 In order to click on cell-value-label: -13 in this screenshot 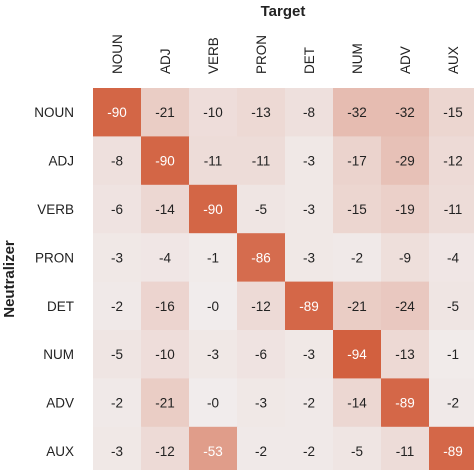, I will do `click(261, 112)`.